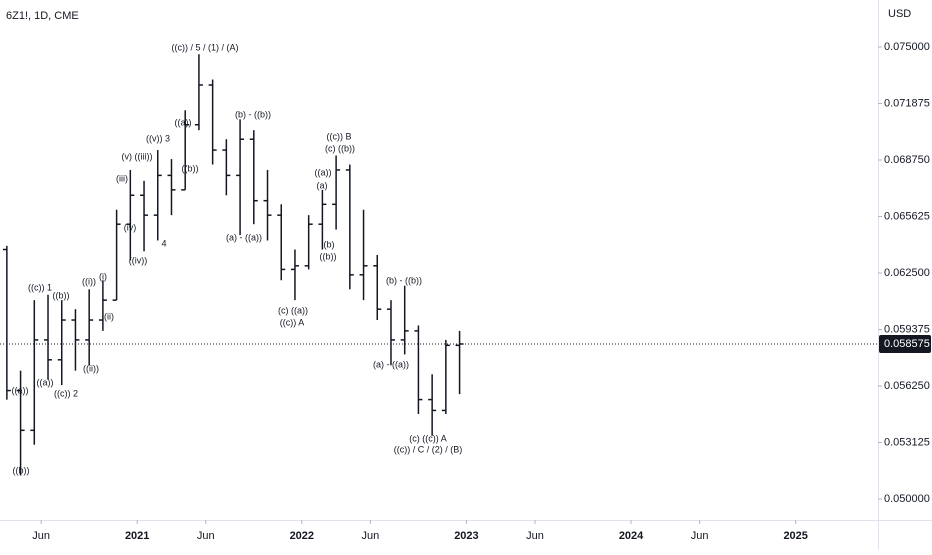  I want to click on wave-label: (c) ((a)), so click(293, 310).